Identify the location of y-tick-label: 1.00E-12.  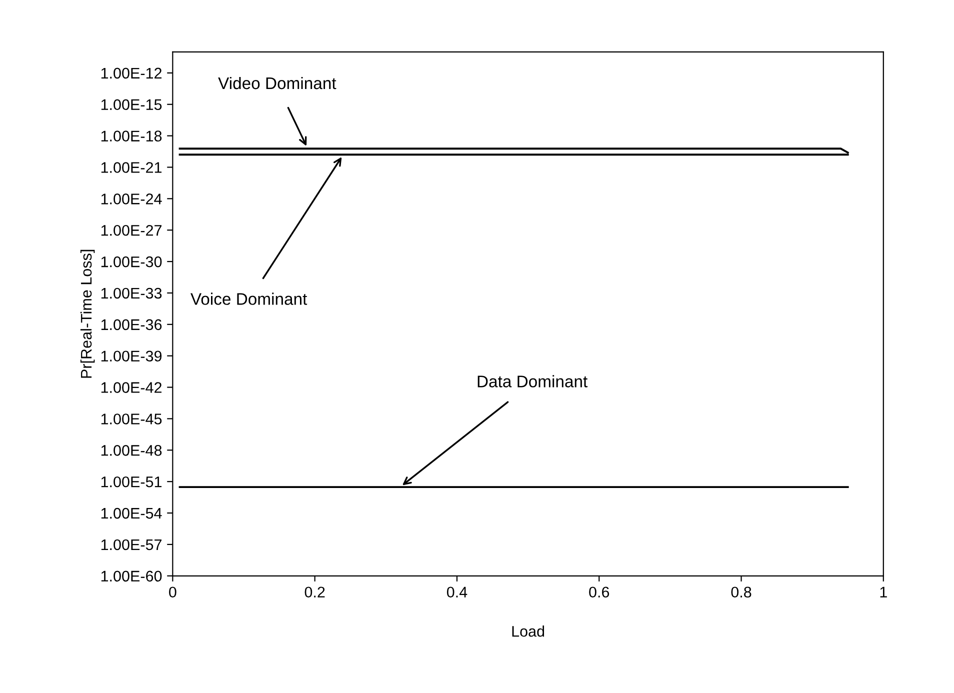
(131, 73).